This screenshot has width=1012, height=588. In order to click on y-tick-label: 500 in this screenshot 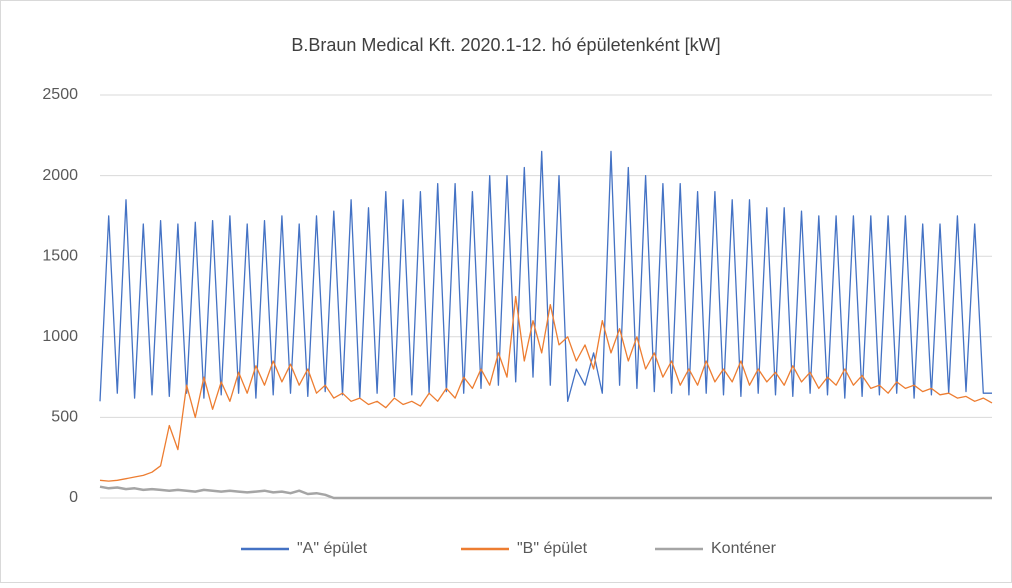, I will do `click(64, 417)`.